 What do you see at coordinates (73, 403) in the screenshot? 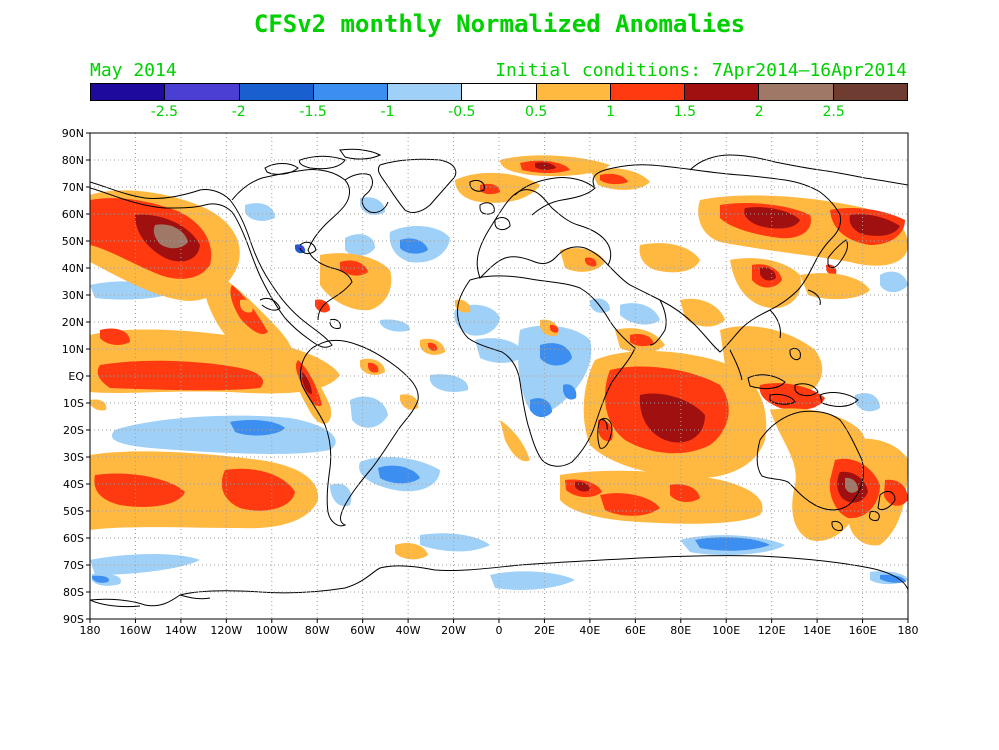
I see `latitude-label: 10S` at bounding box center [73, 403].